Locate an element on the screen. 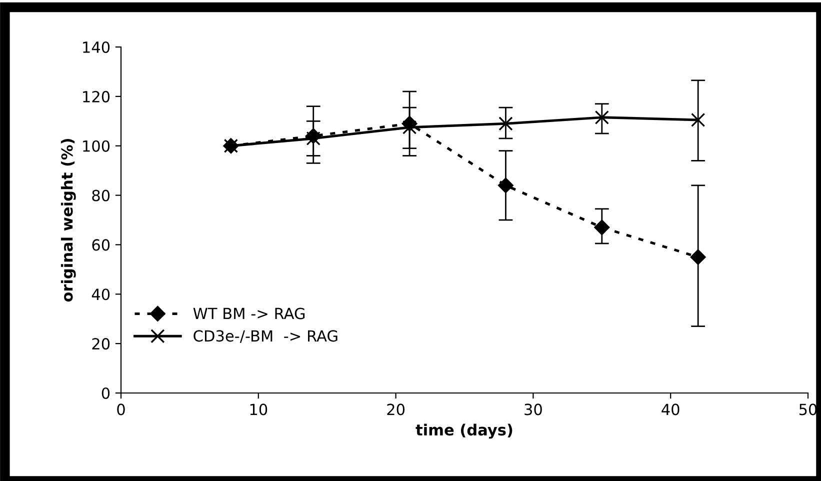 This screenshot has width=821, height=481. y-tick-label: 120 is located at coordinates (96, 96).